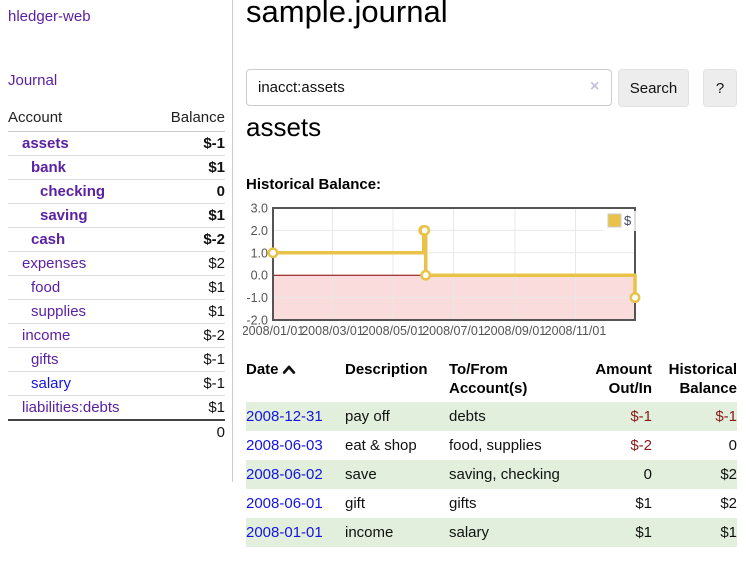  I want to click on transaction-row: 2008-06-02 save saving, checking 0 $2, so click(491, 474).